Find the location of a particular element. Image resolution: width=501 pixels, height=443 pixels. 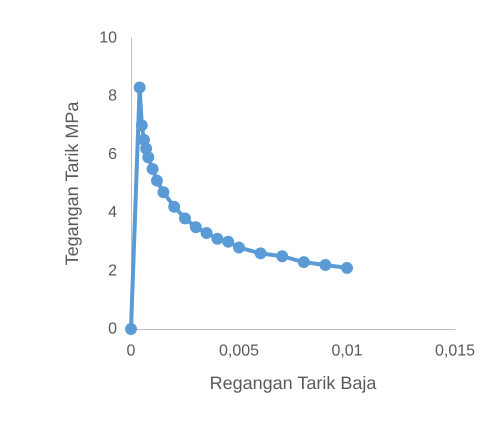

y-tick-label: 6 is located at coordinates (113, 154).